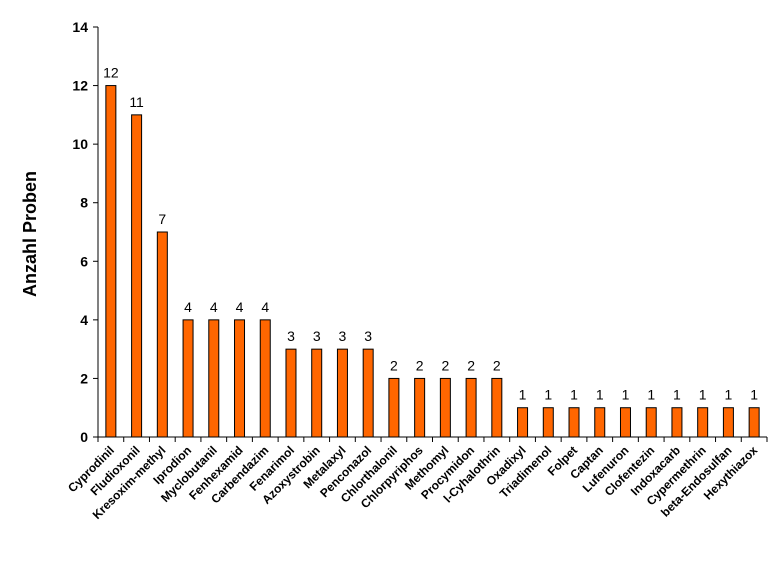  What do you see at coordinates (84, 203) in the screenshot?
I see `y-tick-label: 8` at bounding box center [84, 203].